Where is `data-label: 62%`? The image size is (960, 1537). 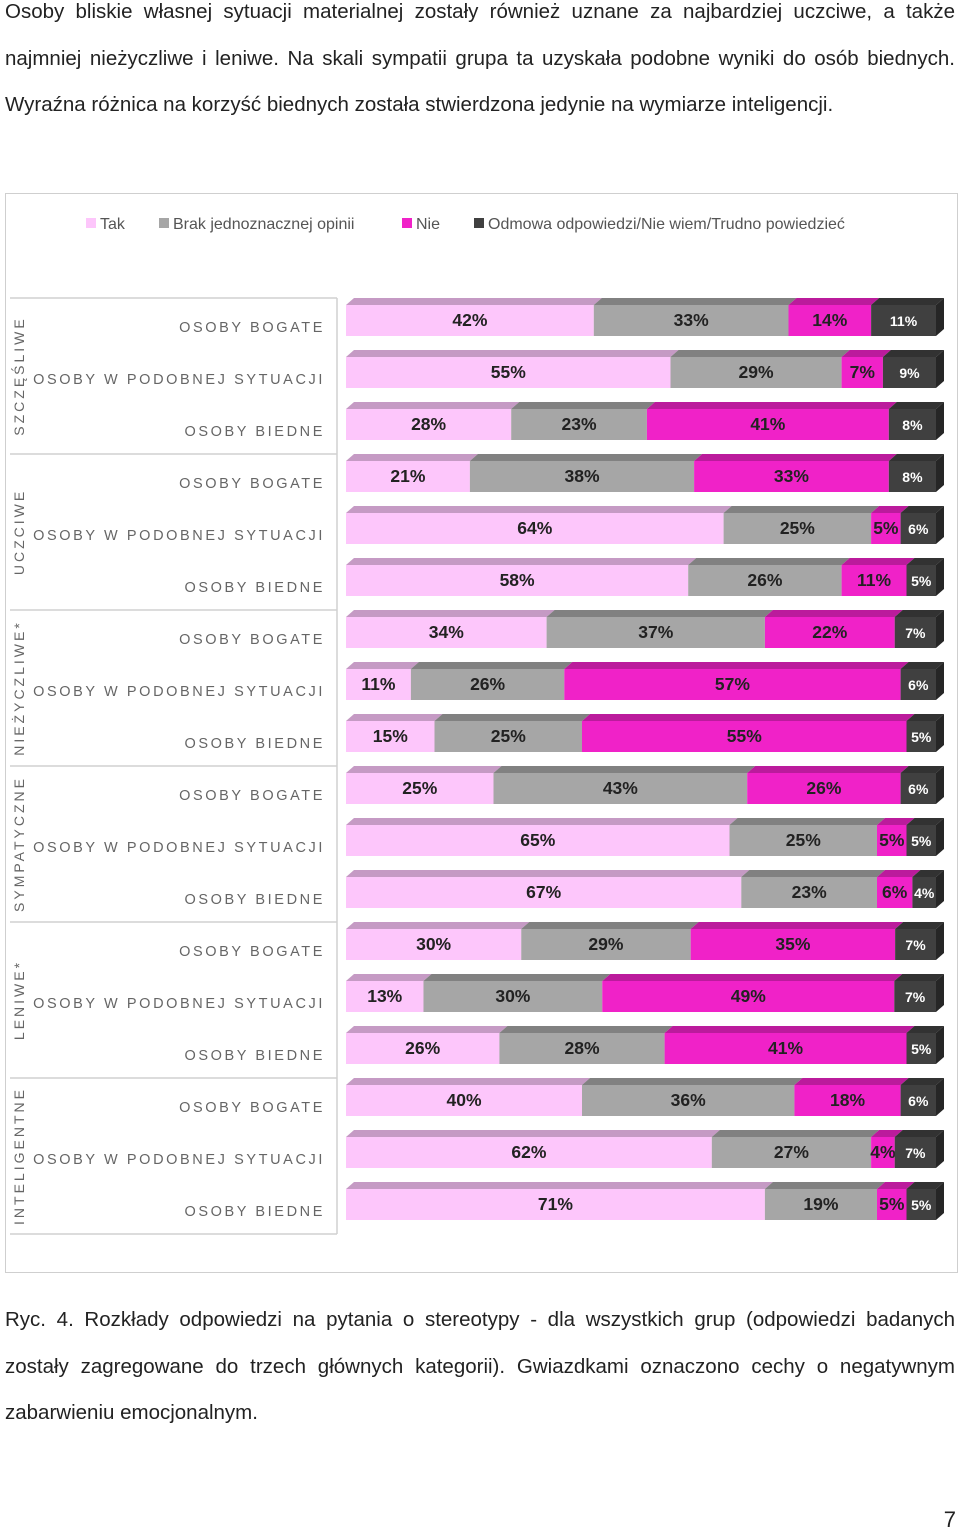
data-label: 62% is located at coordinates (528, 1152).